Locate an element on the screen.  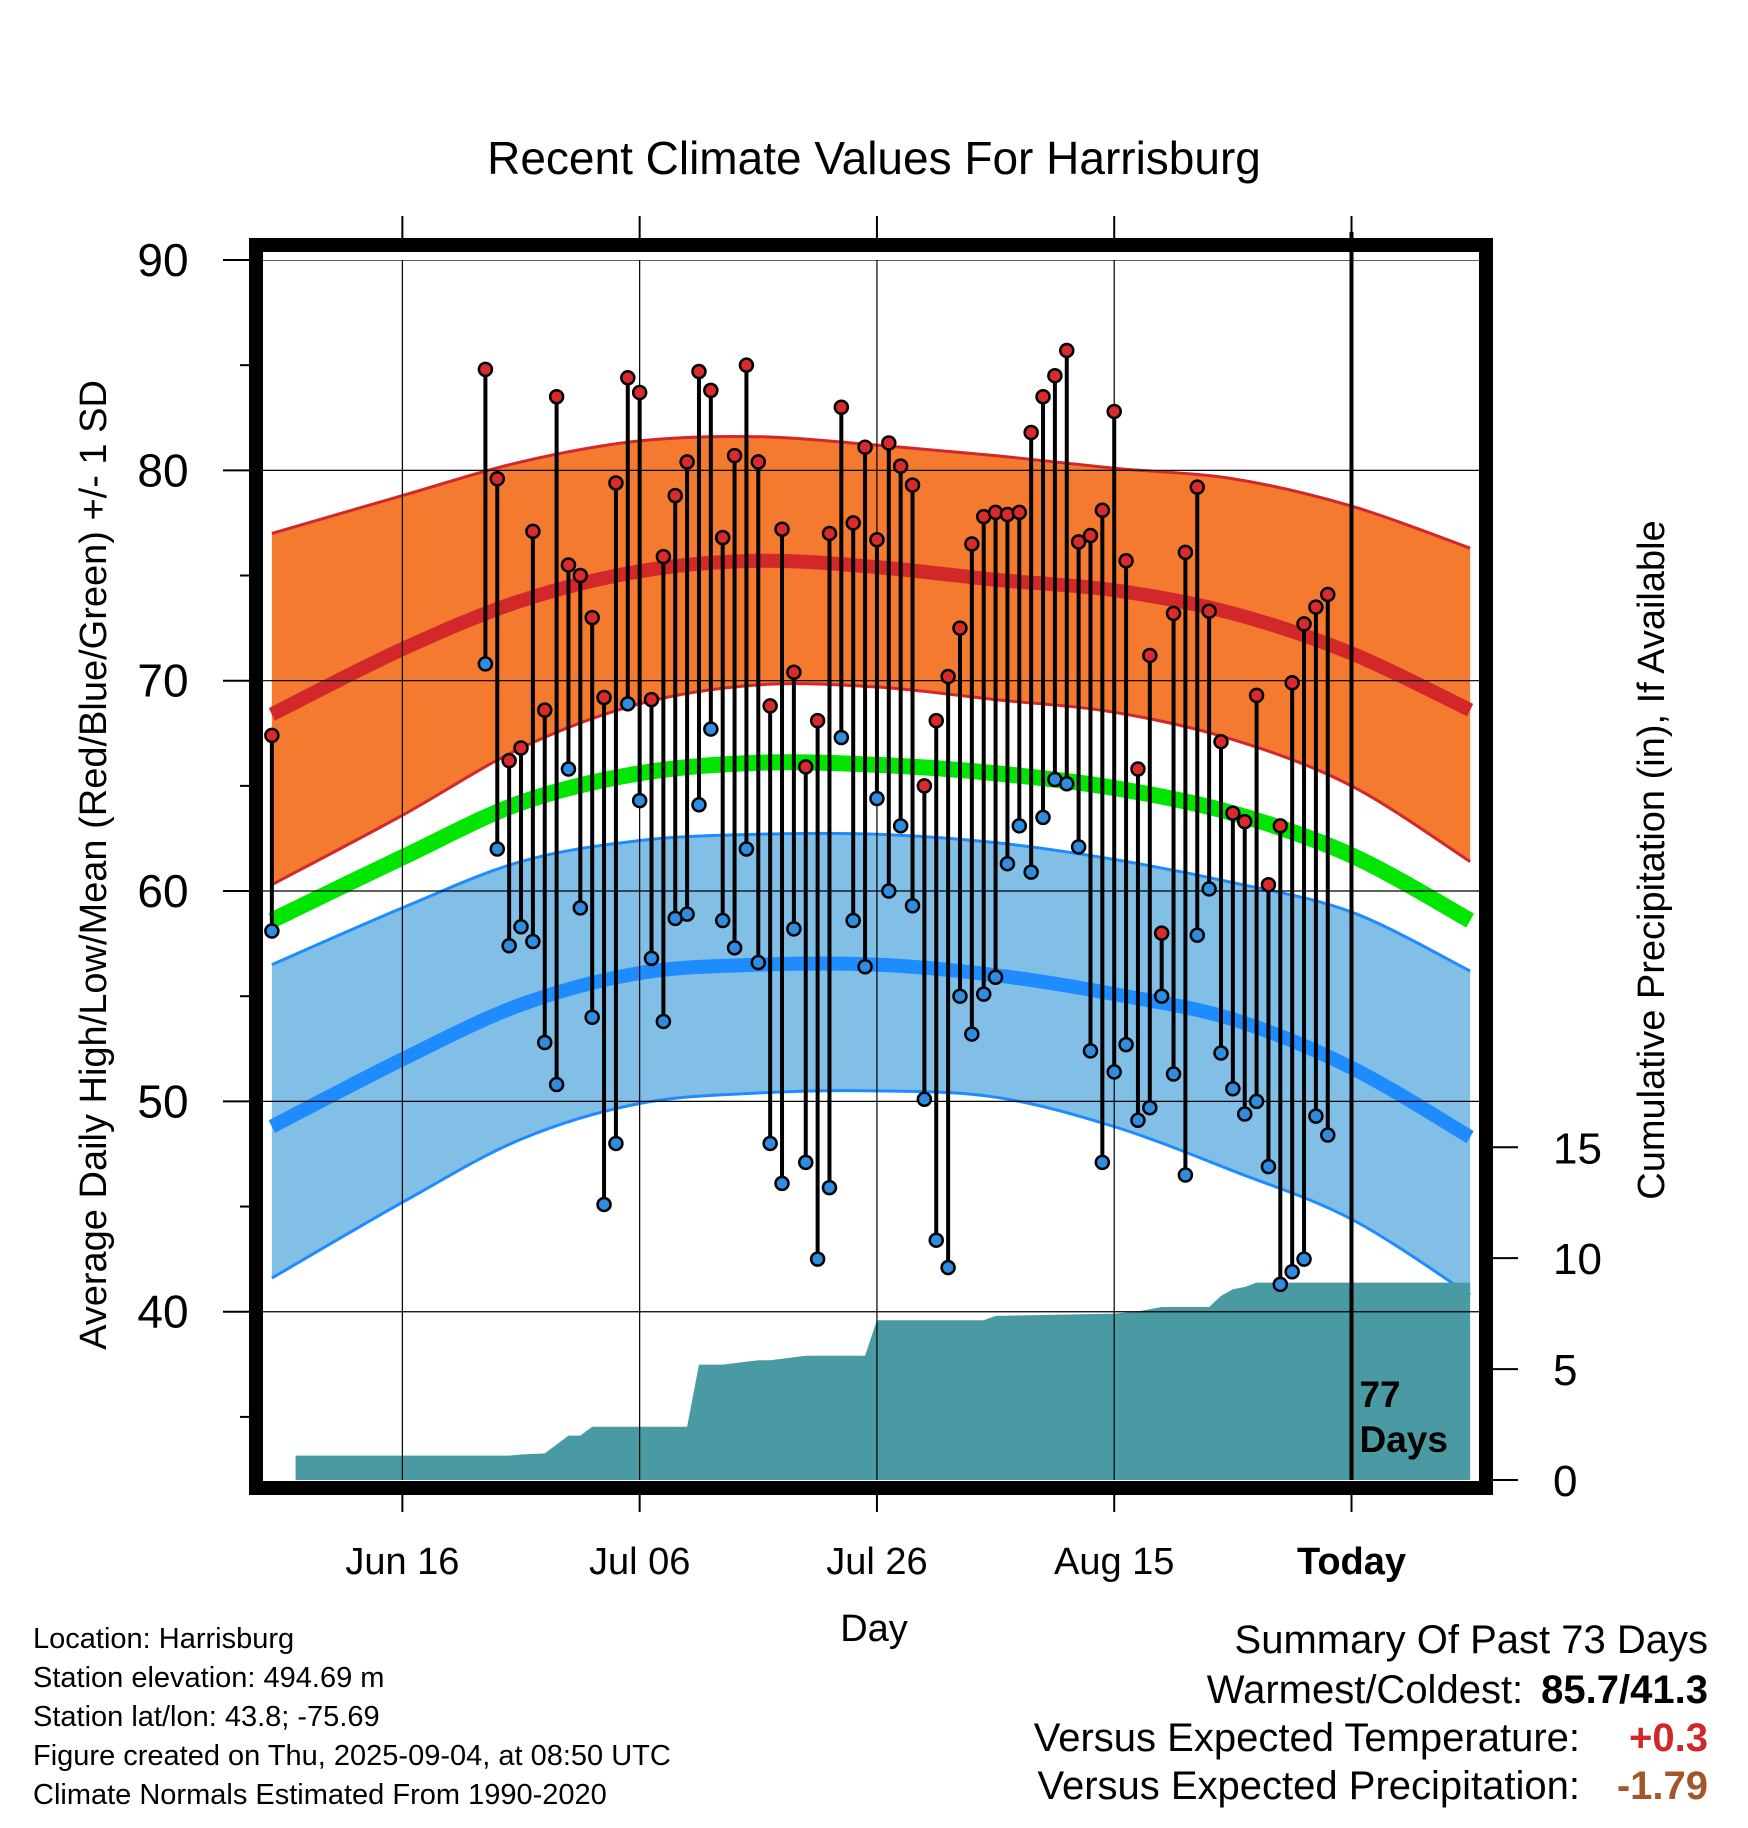
temp-anomaly-value: +0.3 is located at coordinates (1668, 1738).